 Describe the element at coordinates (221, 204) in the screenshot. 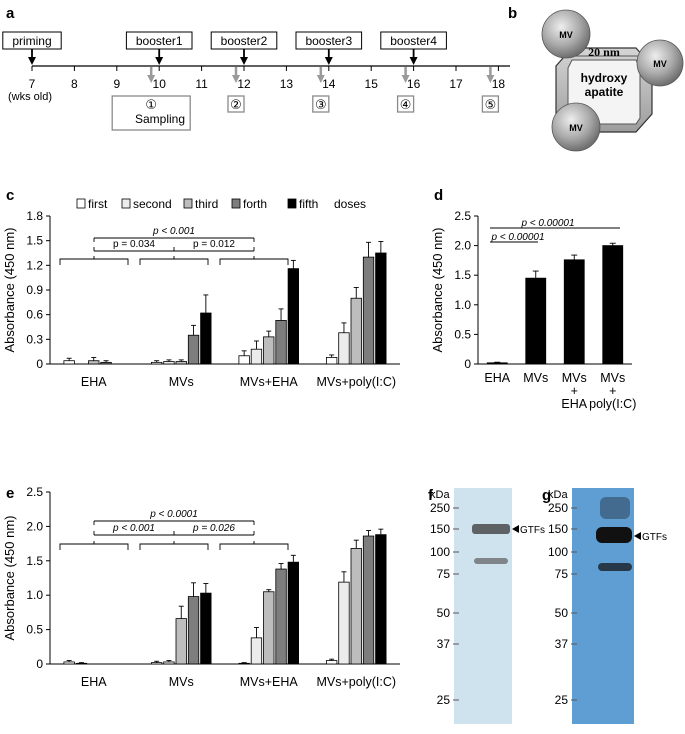

I see `dose-legend: first second third forth fifth doses` at that location.